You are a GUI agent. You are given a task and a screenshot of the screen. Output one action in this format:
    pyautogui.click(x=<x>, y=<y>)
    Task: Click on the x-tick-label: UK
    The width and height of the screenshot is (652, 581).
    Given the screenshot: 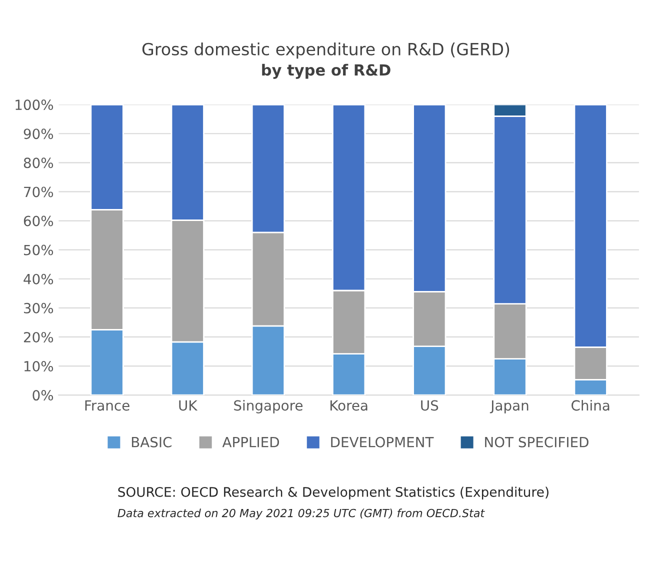 What is the action you would take?
    pyautogui.click(x=188, y=405)
    